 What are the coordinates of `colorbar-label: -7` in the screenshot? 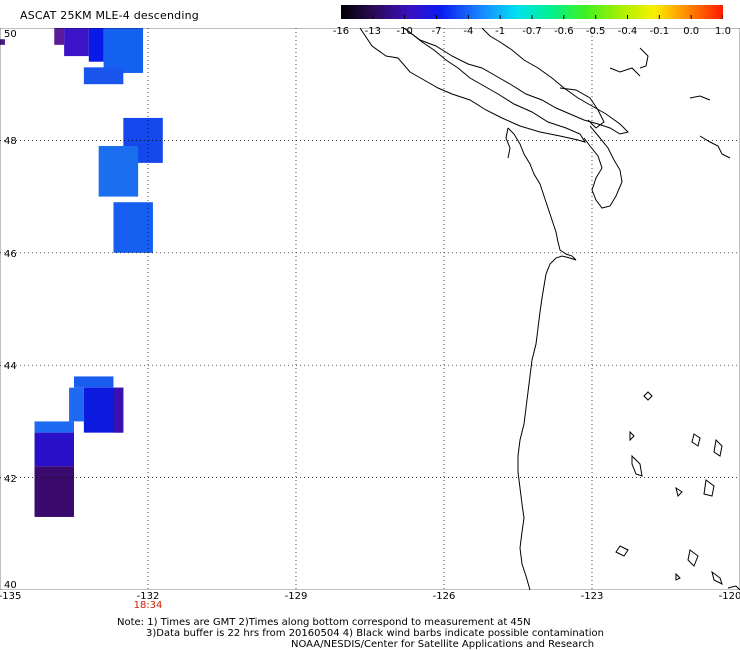 It's located at (436, 31).